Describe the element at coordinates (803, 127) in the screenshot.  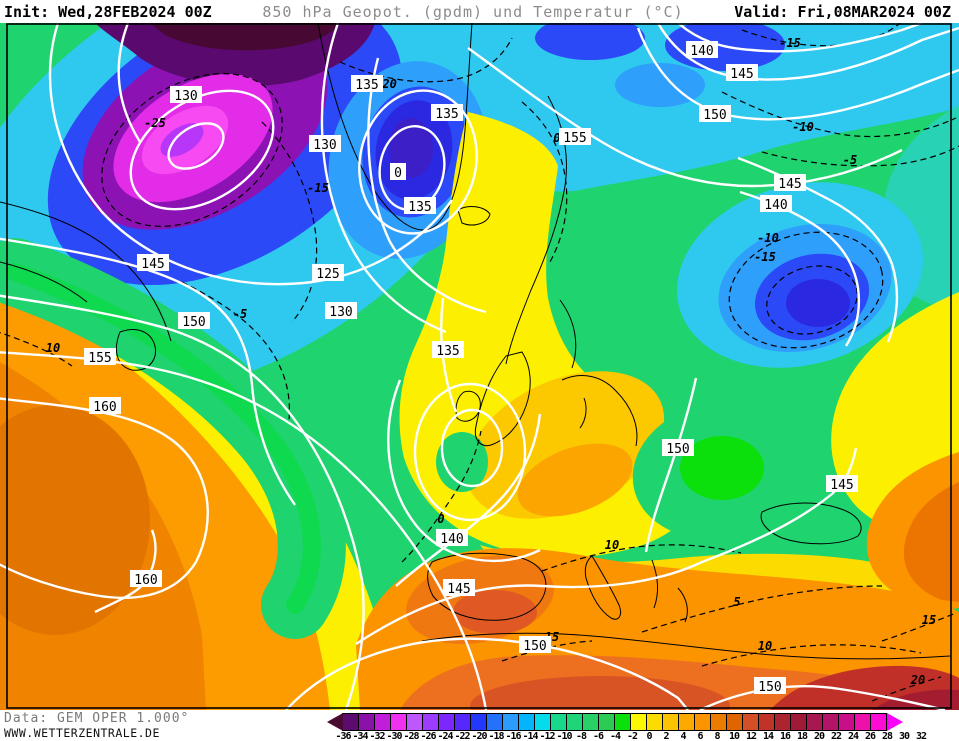
I see `temperature-label: -10` at that location.